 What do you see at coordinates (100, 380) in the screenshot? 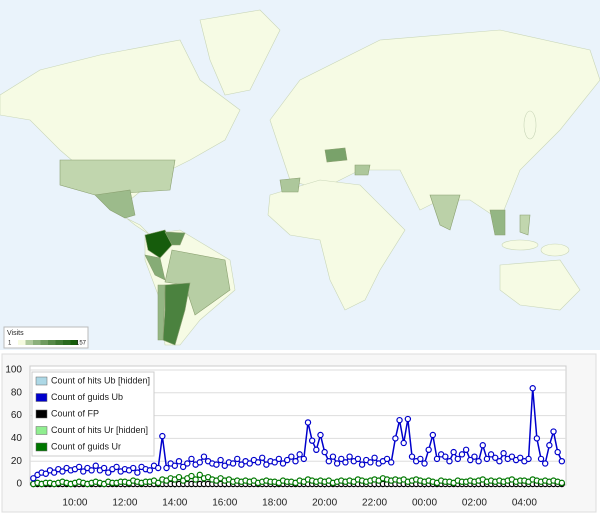
I see `legend-label: Count of hits Ub [hidden]` at bounding box center [100, 380].